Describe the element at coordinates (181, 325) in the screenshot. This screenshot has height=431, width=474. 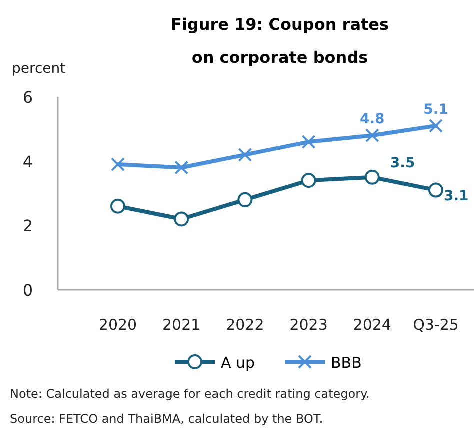
I see `x-tick-label: 2021` at that location.